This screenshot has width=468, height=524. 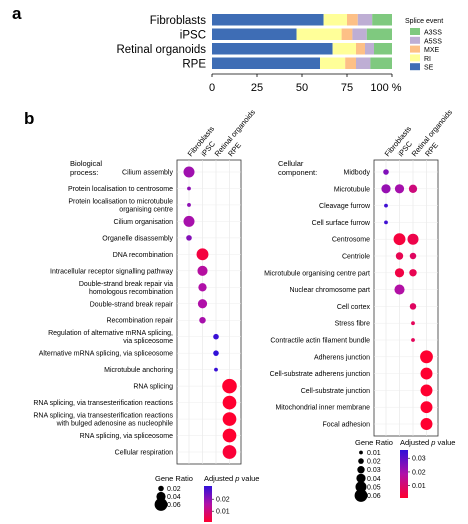 I want to click on facet-title: Cellular, so click(x=291, y=163).